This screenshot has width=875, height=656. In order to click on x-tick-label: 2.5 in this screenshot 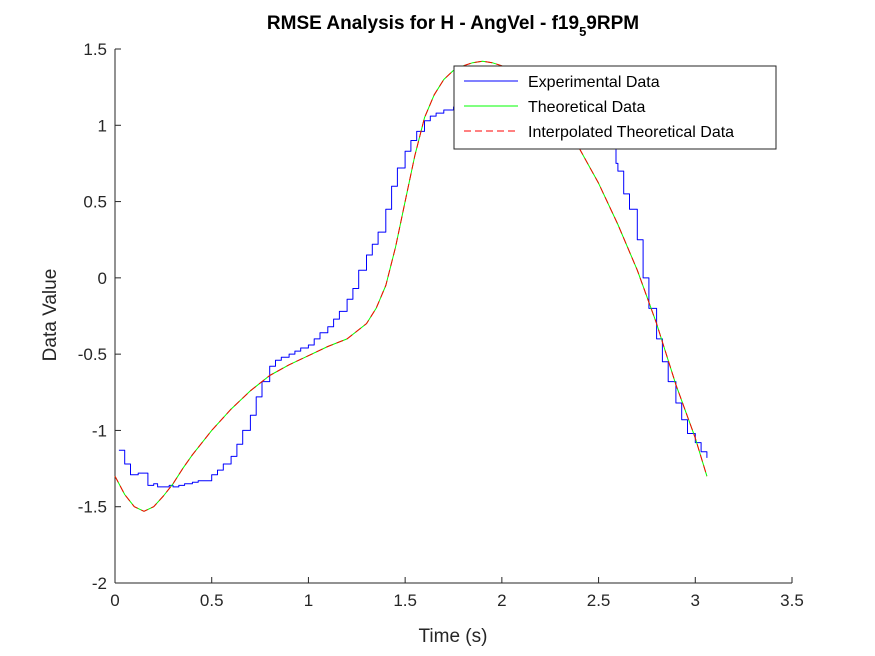, I will do `click(599, 600)`.